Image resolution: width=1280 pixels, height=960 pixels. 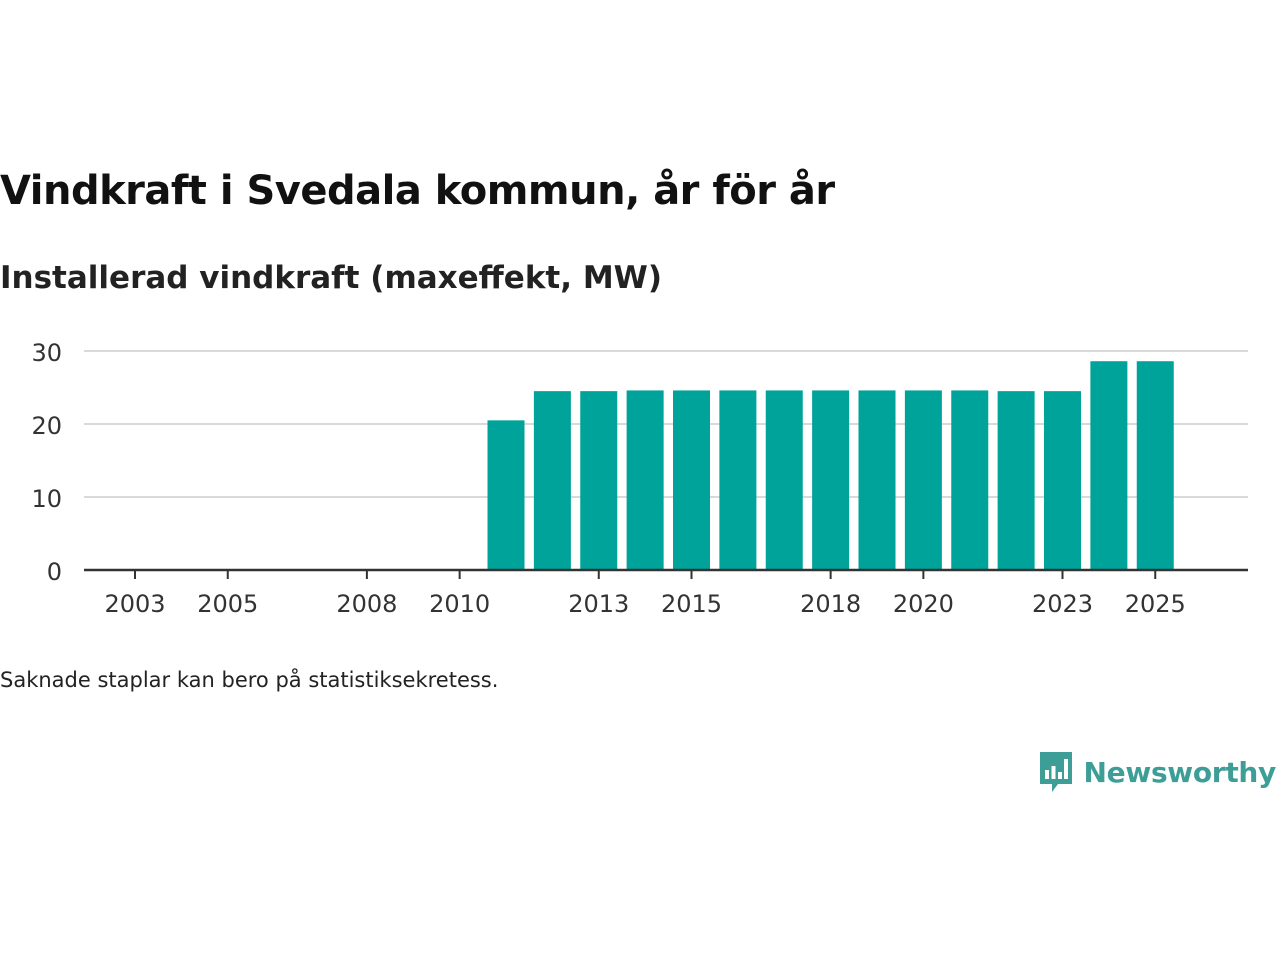 What do you see at coordinates (923, 604) in the screenshot?
I see `x-tick-label-2020: 2020` at bounding box center [923, 604].